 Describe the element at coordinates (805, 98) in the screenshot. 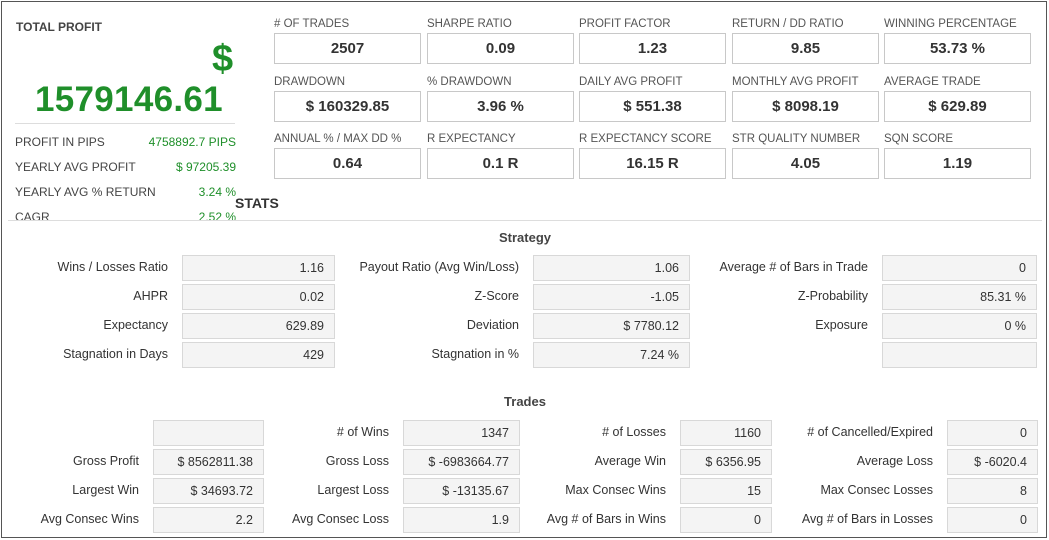

I see `metric-monthly-avg-profit: MONTHLY AVG PROFIT $ 8098.19` at that location.